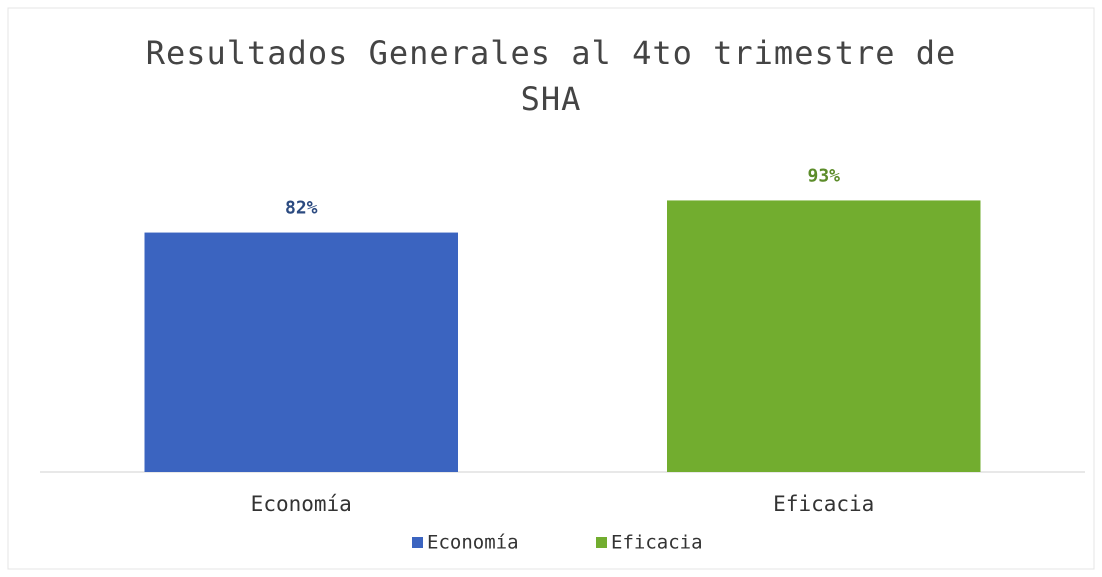 This screenshot has height=577, width=1102. What do you see at coordinates (657, 543) in the screenshot?
I see `legend-label: Eficacia` at bounding box center [657, 543].